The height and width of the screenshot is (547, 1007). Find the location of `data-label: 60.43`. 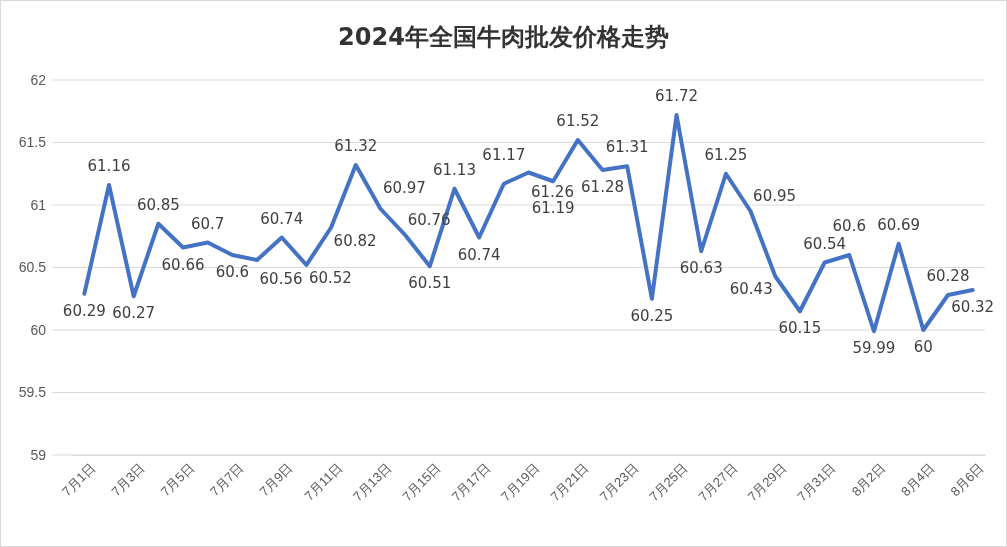

data-label: 60.43 is located at coordinates (751, 289).